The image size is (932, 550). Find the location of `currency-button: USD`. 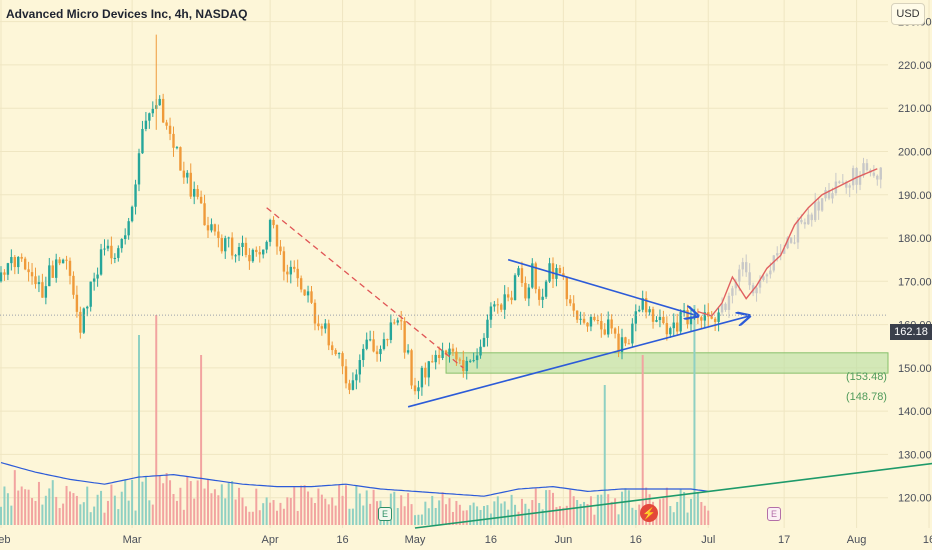

currency-button: USD is located at coordinates (908, 14).